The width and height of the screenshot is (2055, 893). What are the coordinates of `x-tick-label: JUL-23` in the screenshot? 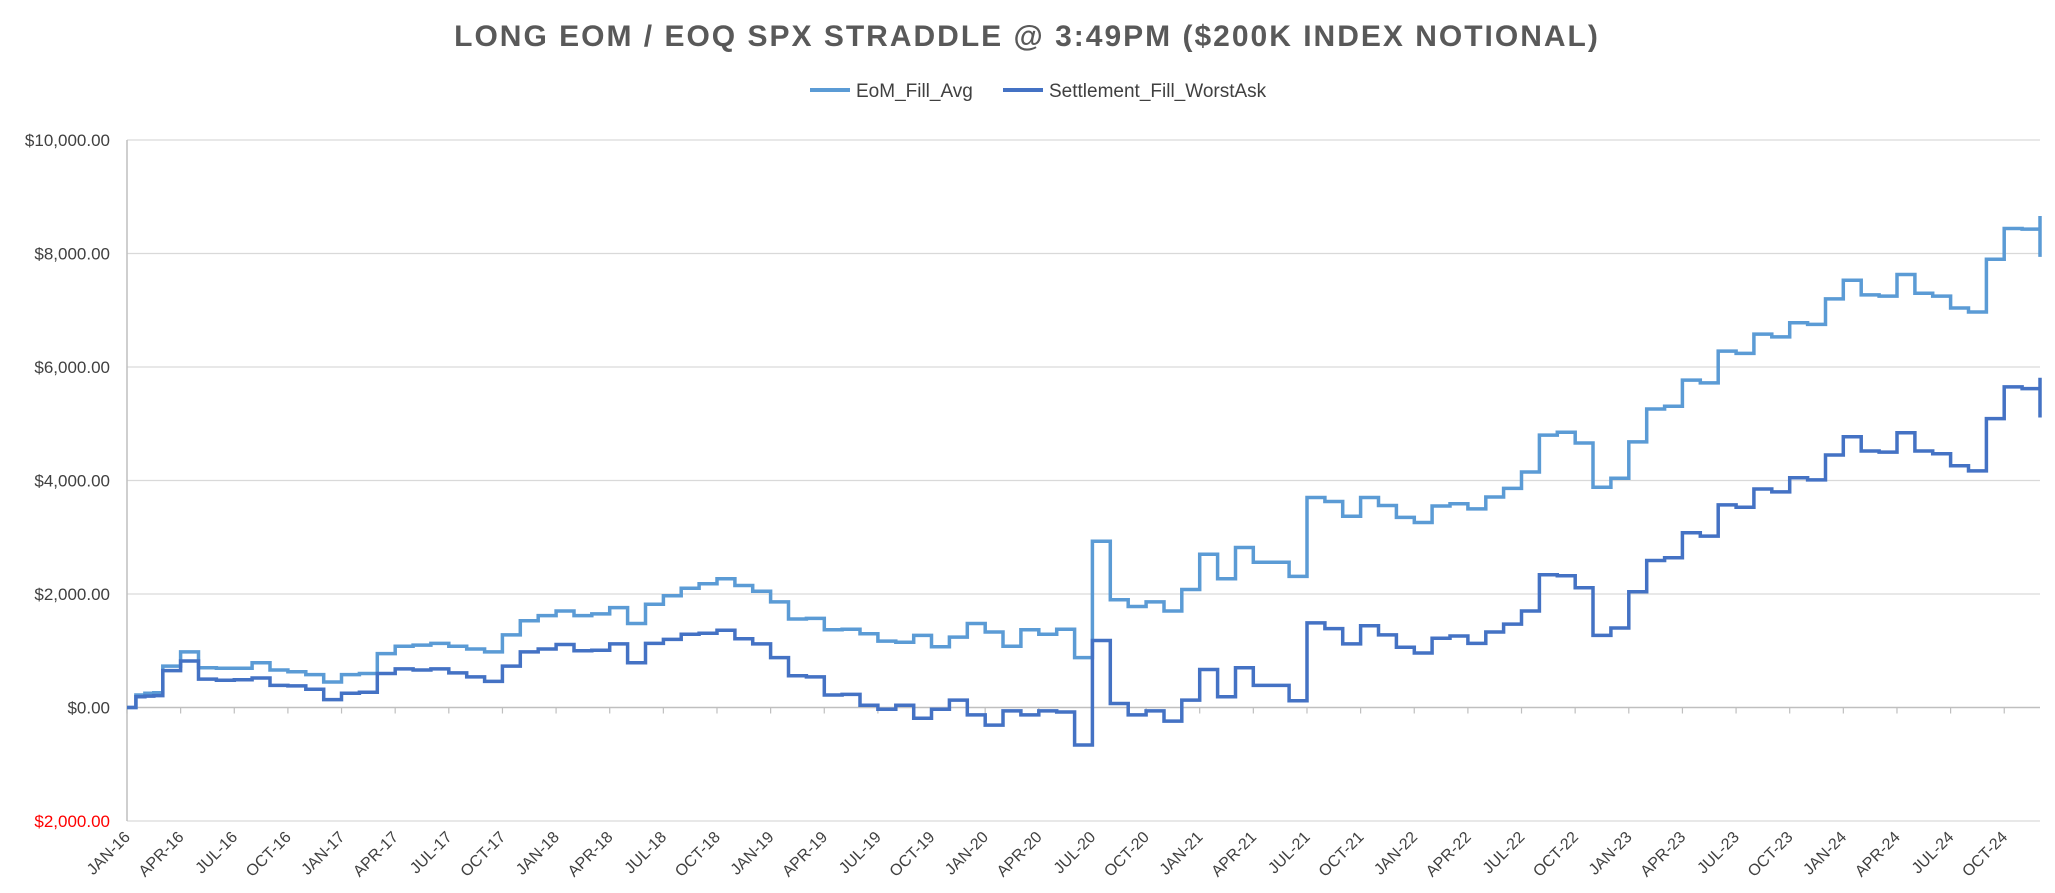 It's located at (1718, 853).